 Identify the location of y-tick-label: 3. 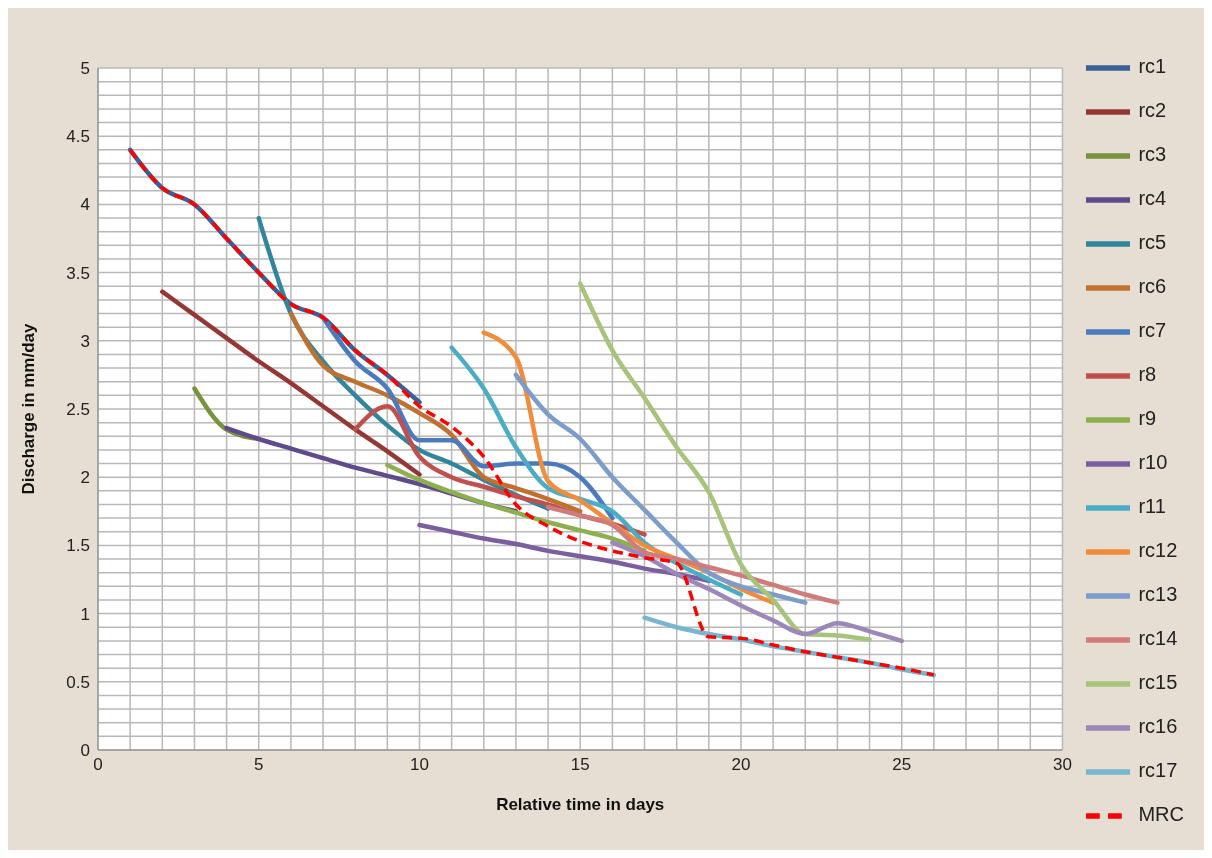
(85, 341).